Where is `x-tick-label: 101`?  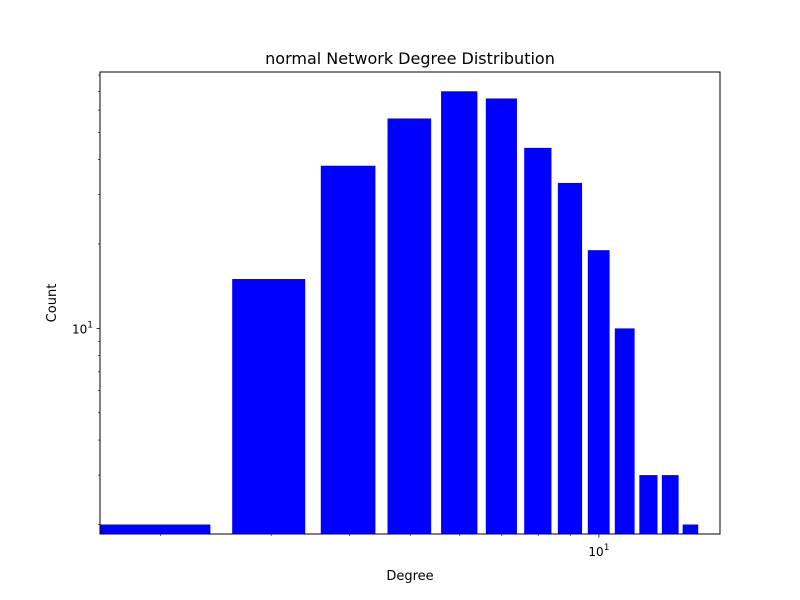 x-tick-label: 101 is located at coordinates (598, 551).